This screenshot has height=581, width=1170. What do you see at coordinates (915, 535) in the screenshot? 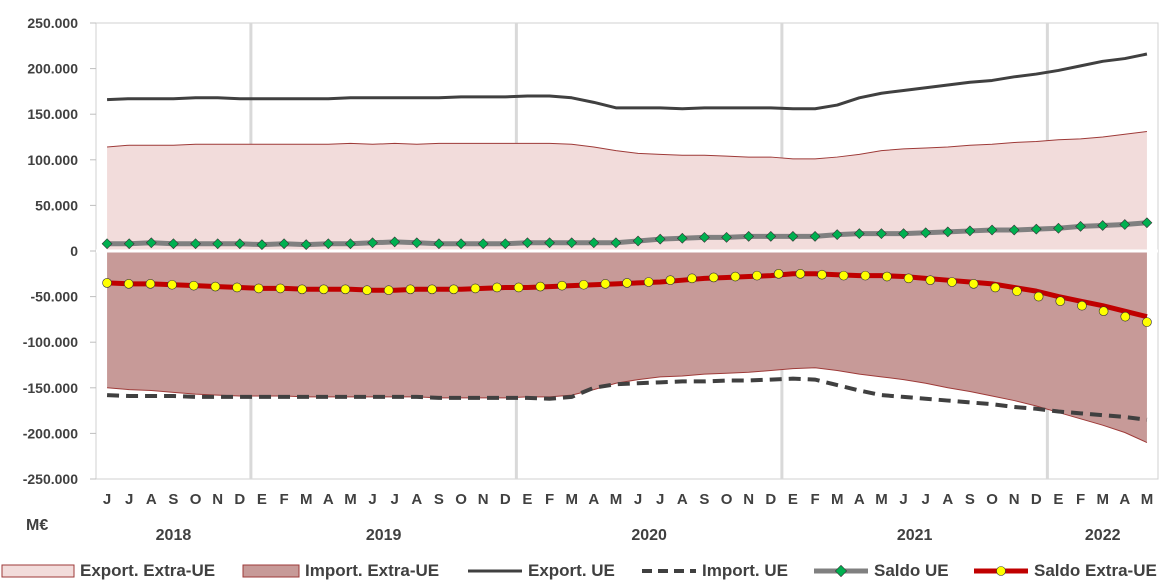
I see `year-label: 2021` at bounding box center [915, 535].